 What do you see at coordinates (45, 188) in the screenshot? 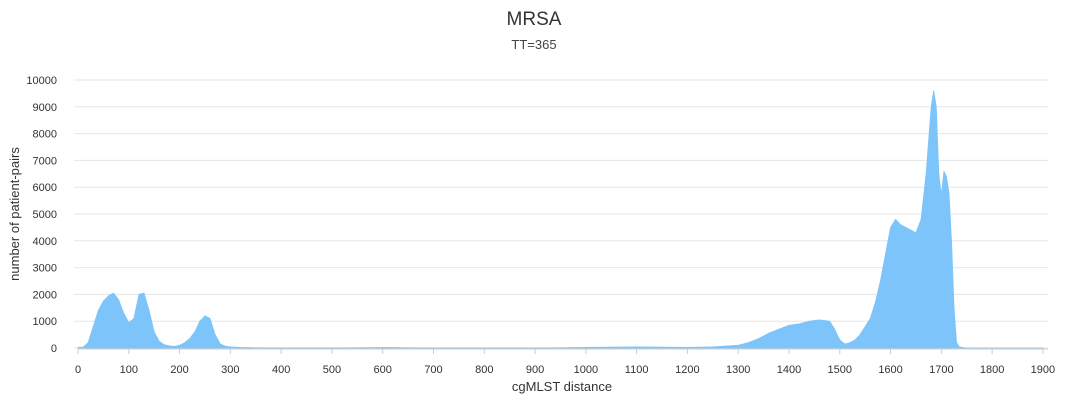
I see `y-tick-label: 6000` at bounding box center [45, 188].